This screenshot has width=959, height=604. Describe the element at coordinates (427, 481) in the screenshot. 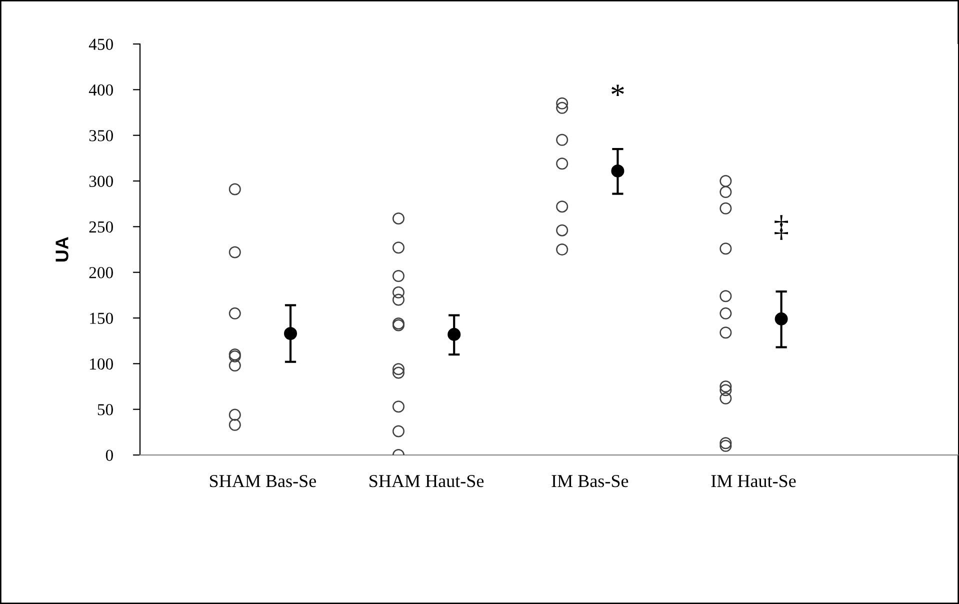

I see `x-tick-label: SHAM Haut-Se` at that location.